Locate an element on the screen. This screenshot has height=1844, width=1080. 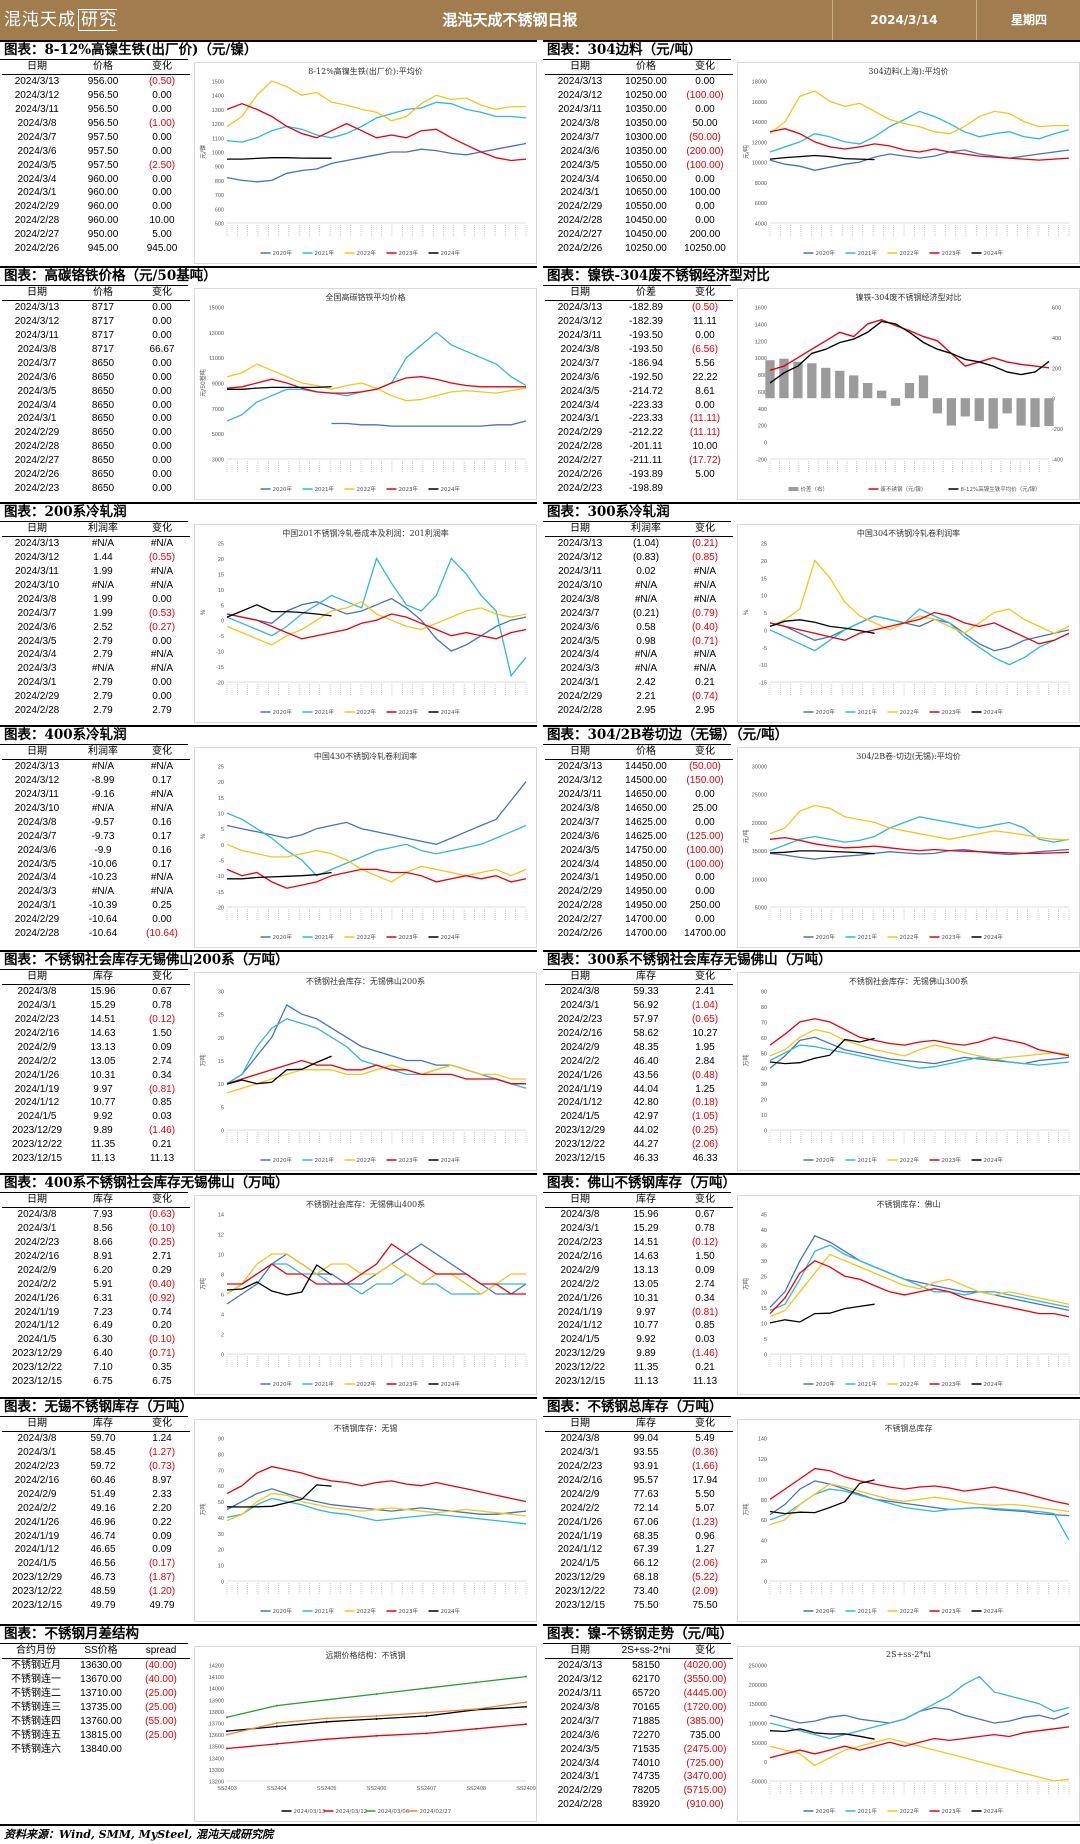
row-change: 0.17 is located at coordinates (162, 836).